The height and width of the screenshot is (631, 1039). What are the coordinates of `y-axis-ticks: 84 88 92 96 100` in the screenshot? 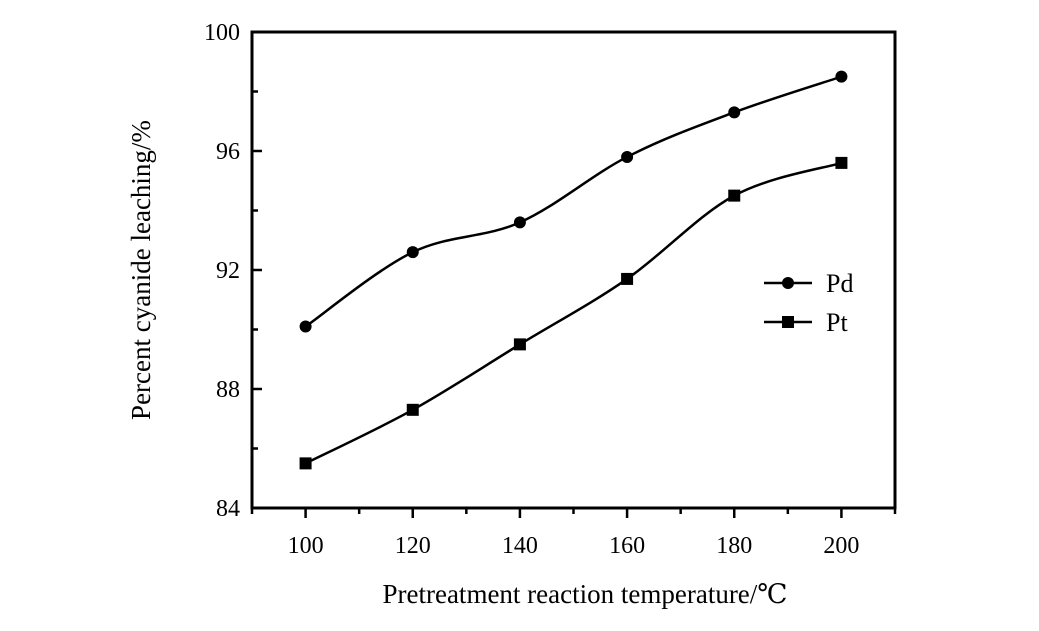 It's located at (233, 271).